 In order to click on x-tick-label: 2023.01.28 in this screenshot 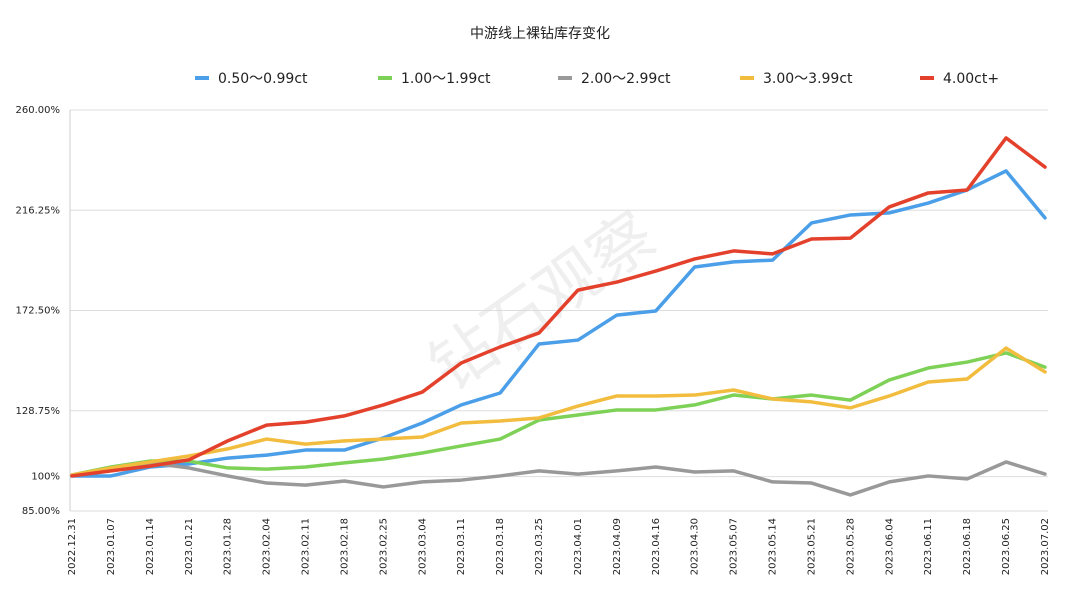, I will do `click(228, 546)`.